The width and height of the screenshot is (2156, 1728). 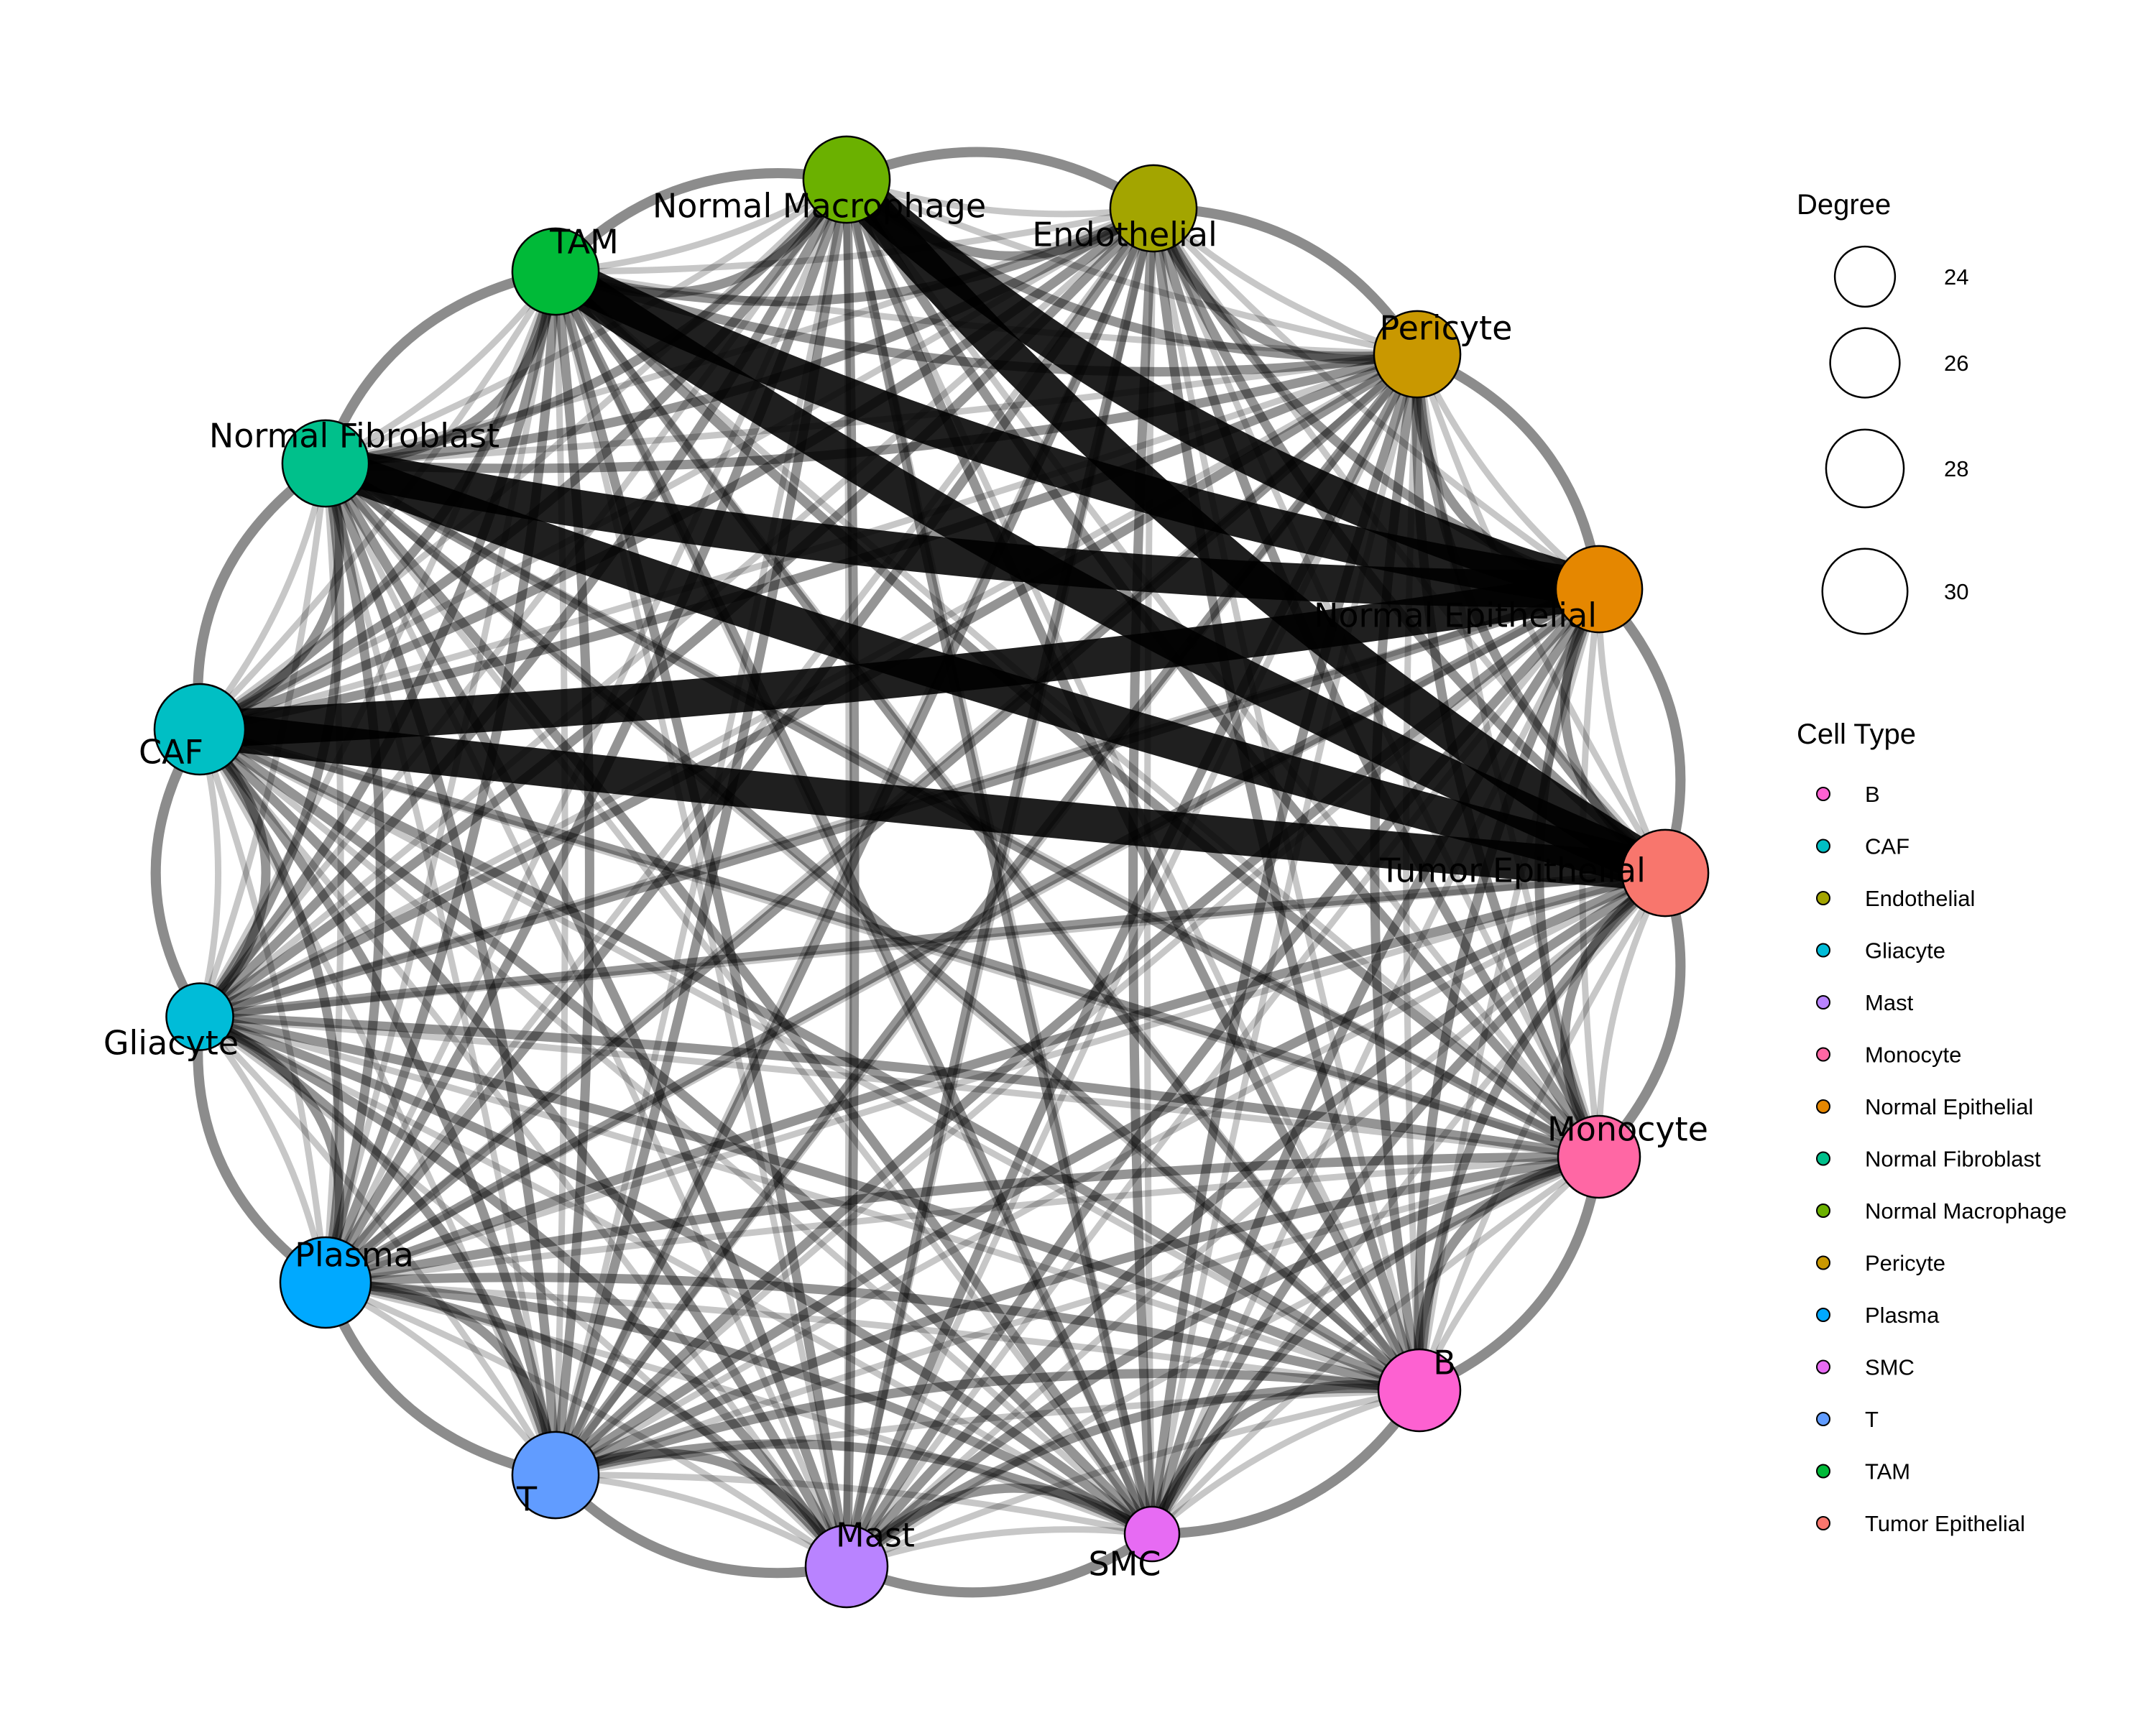 What do you see at coordinates (199, 1016) in the screenshot?
I see `node-gliacyte` at bounding box center [199, 1016].